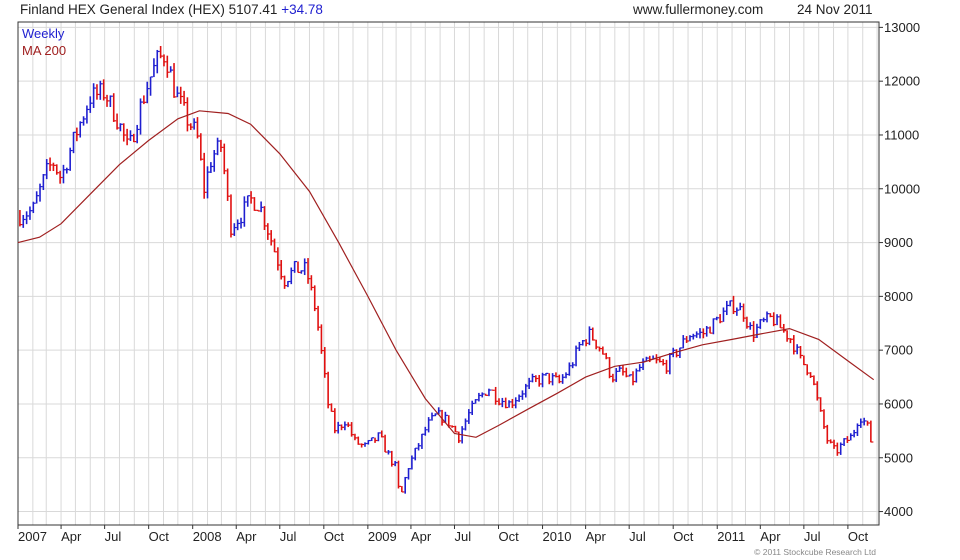  What do you see at coordinates (898, 457) in the screenshot?
I see `y-tick-label: 5000` at bounding box center [898, 457].